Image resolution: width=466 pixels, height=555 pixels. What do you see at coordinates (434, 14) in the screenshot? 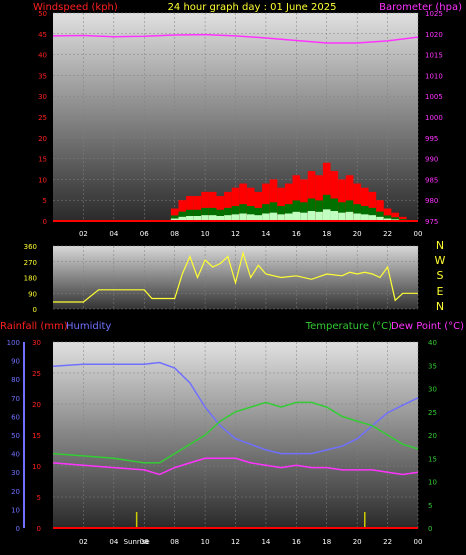
I see `top-right-tick-label: 1025` at bounding box center [434, 14].